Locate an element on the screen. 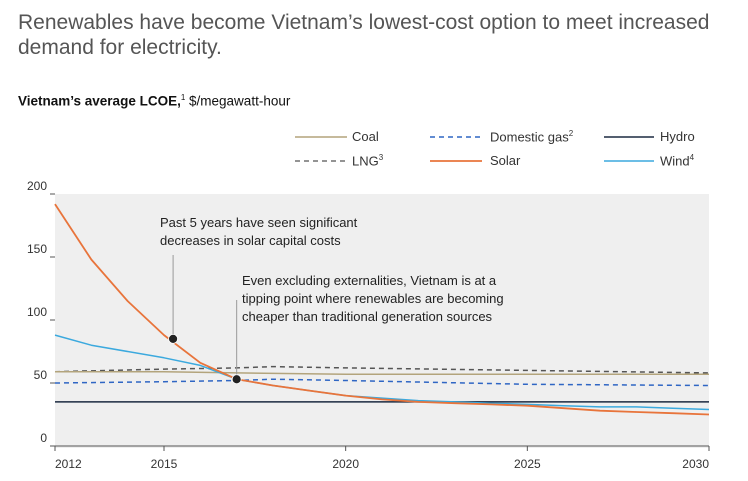 The height and width of the screenshot is (481, 748). legend-label-domestic-gas: Domestic gas2 is located at coordinates (532, 137).